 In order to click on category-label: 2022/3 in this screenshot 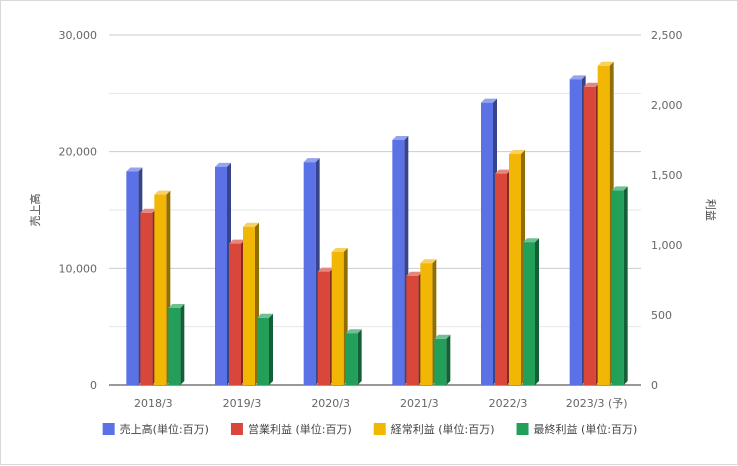, I will do `click(508, 403)`.